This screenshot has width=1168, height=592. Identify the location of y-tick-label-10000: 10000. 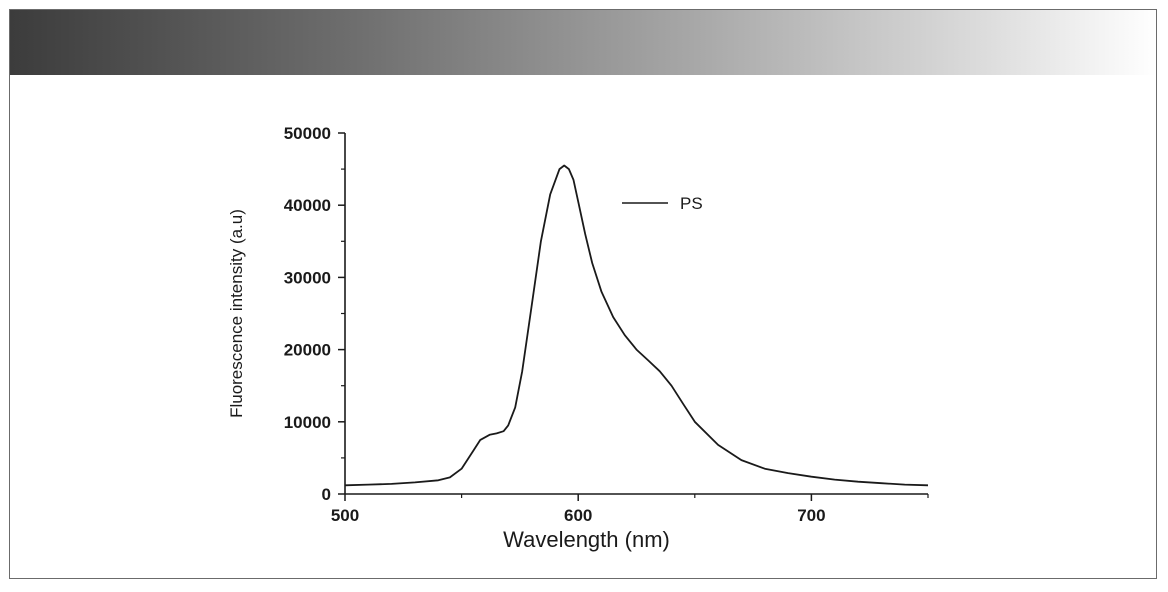
(307, 422).